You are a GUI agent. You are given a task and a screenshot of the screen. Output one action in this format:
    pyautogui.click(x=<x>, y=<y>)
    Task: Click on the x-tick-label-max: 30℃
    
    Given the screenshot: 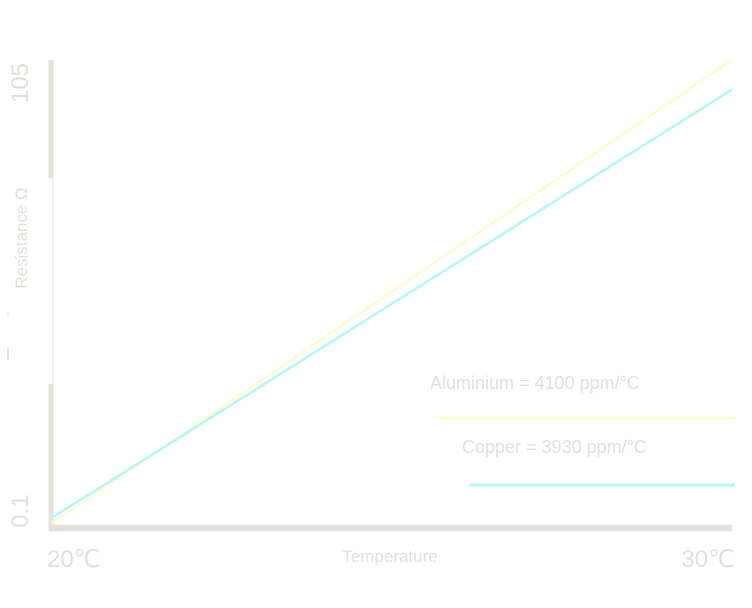 What is the action you would take?
    pyautogui.click(x=708, y=559)
    